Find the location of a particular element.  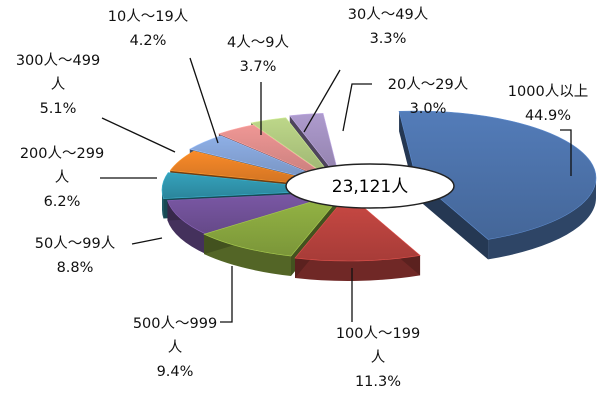

slice-percent-label: 11.3% is located at coordinates (378, 382).